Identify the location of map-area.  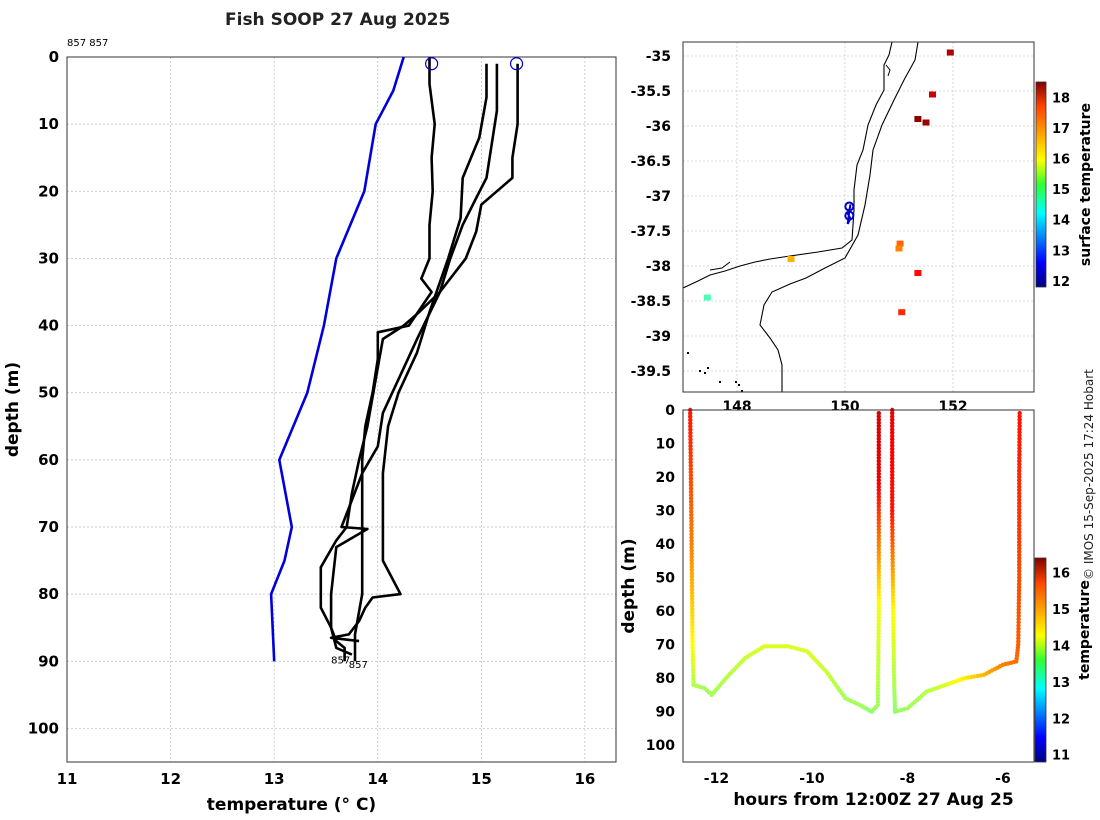
(858, 217).